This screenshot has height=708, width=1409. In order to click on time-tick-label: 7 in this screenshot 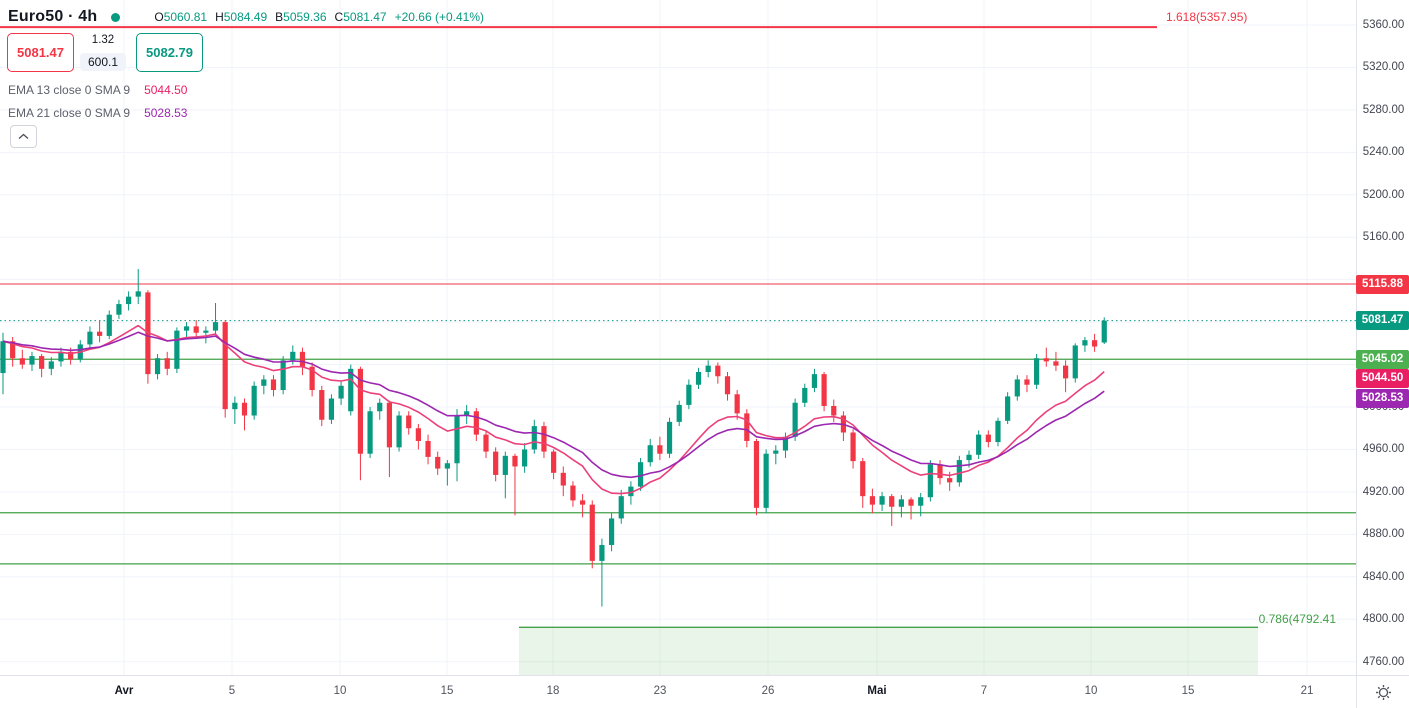, I will do `click(984, 691)`.